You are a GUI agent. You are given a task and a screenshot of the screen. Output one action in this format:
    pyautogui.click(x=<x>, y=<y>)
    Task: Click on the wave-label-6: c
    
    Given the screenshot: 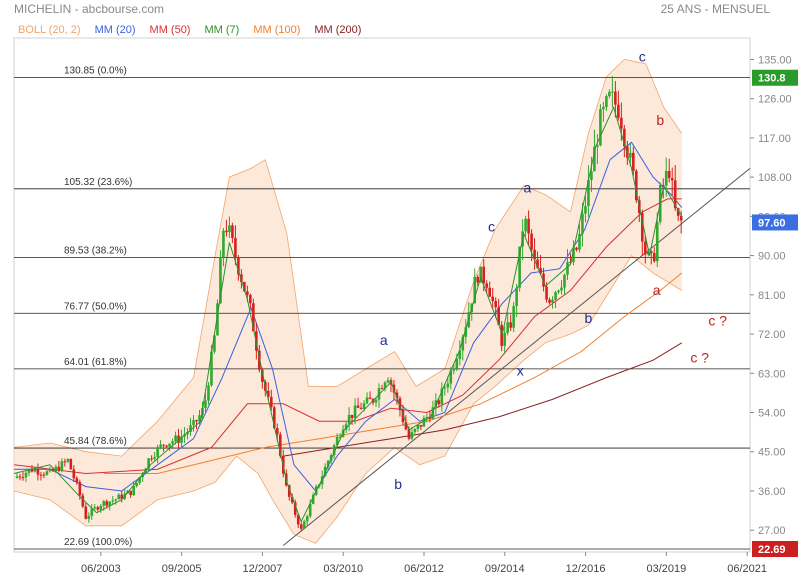 What is the action you would take?
    pyautogui.click(x=642, y=57)
    